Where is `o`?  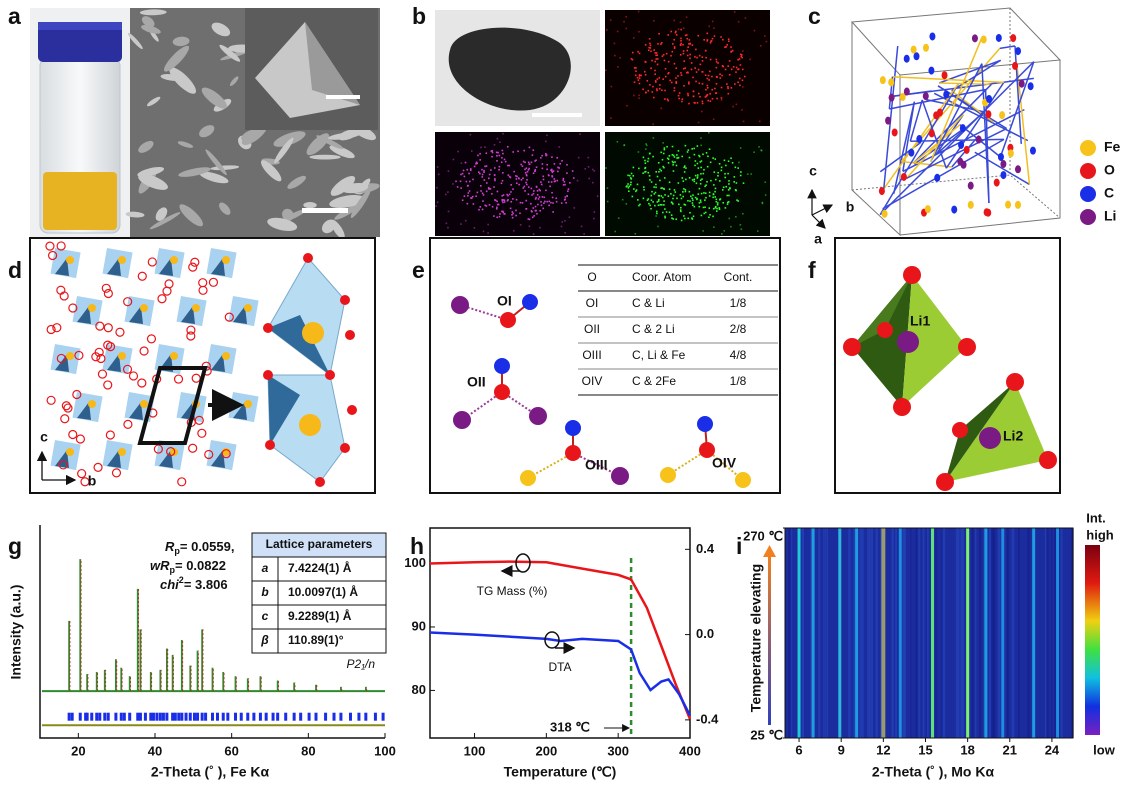 o is located at coordinates (127, 369).